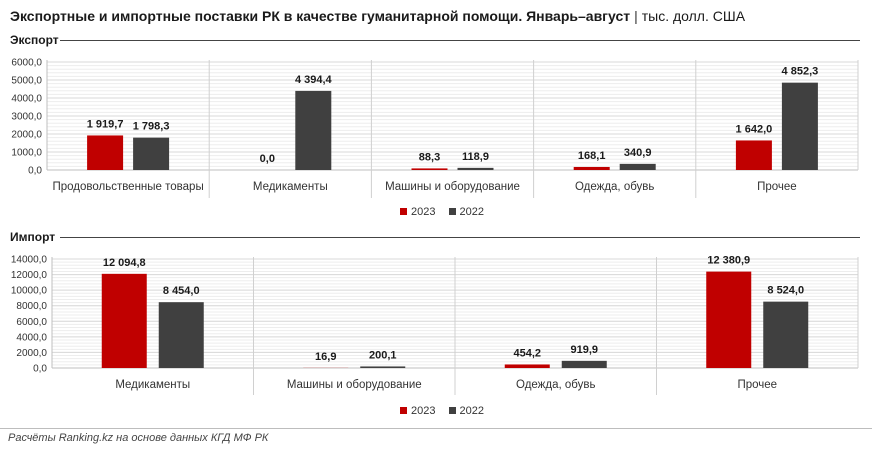 This screenshot has height=455, width=872. I want to click on data-label-2023: 0,0, so click(267, 159).